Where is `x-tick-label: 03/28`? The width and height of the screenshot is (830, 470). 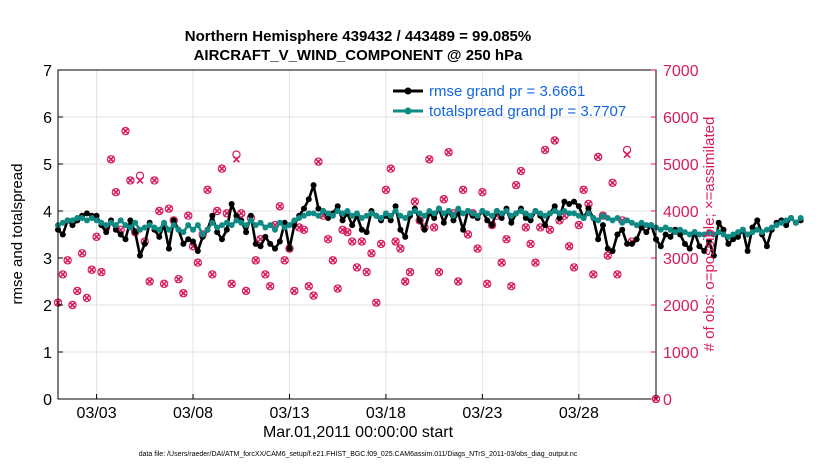 x-tick-label: 03/28 is located at coordinates (579, 413).